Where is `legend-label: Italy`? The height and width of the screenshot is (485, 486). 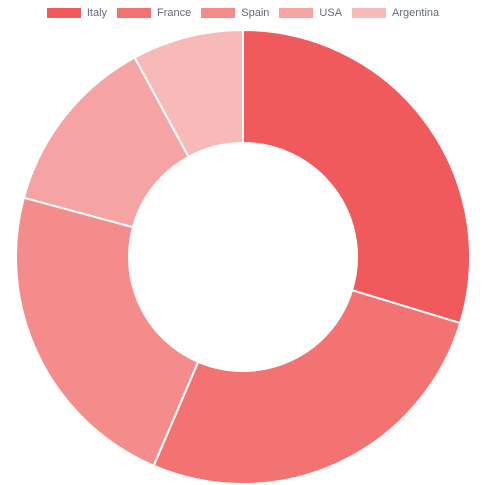 legend-label: Italy is located at coordinates (97, 13).